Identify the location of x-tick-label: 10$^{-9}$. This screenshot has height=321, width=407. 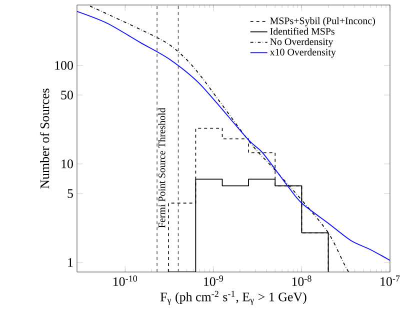
(214, 281).